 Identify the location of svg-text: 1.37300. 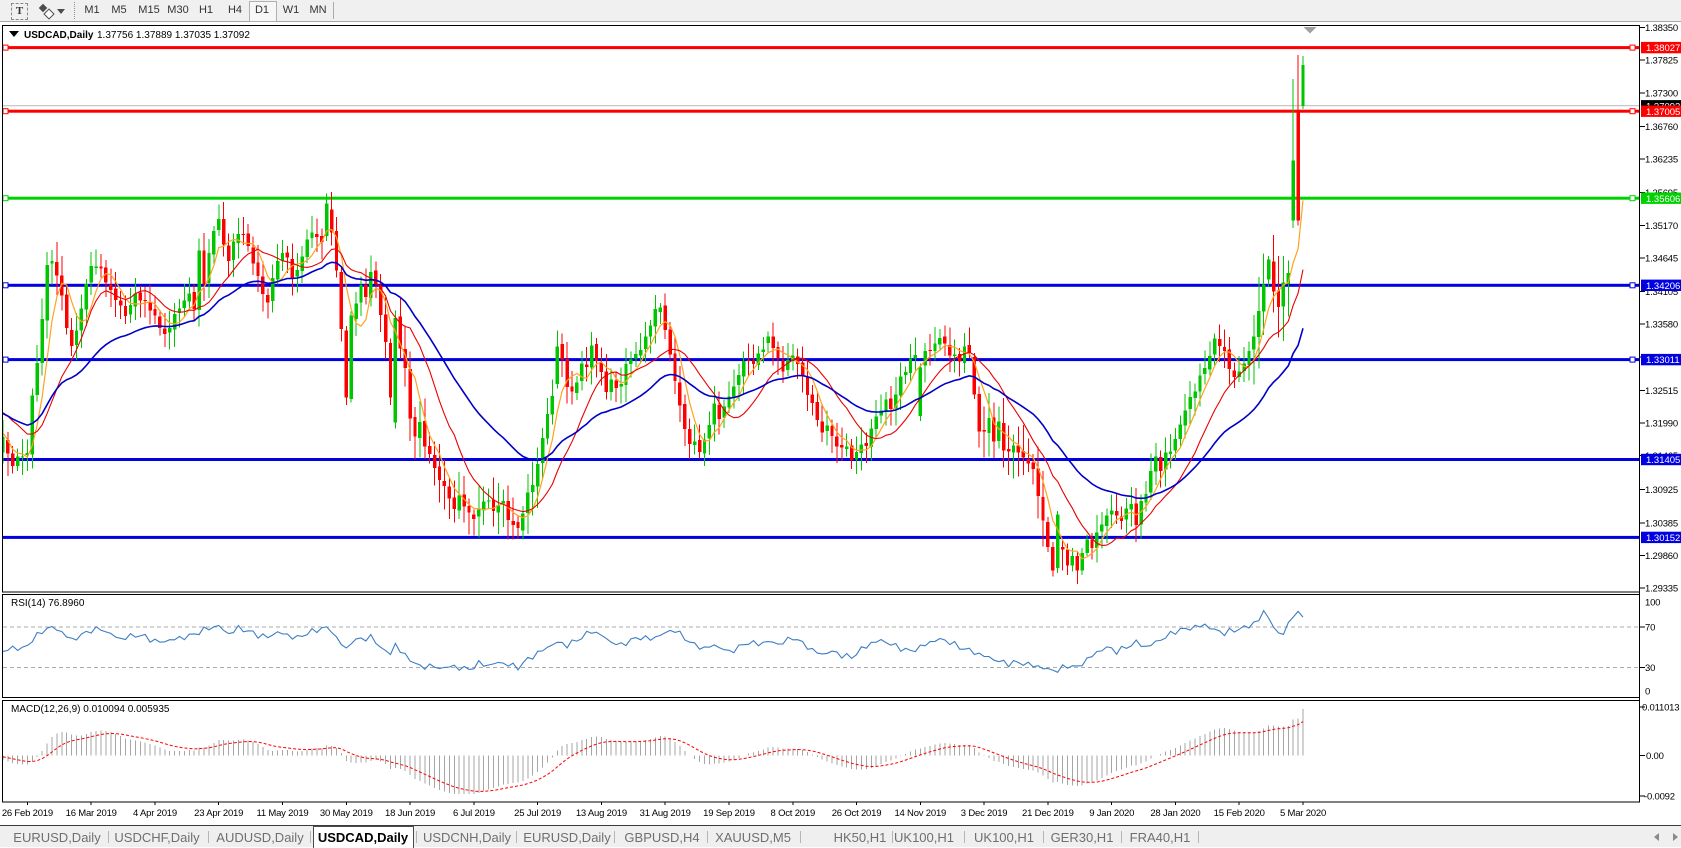
(1661, 93).